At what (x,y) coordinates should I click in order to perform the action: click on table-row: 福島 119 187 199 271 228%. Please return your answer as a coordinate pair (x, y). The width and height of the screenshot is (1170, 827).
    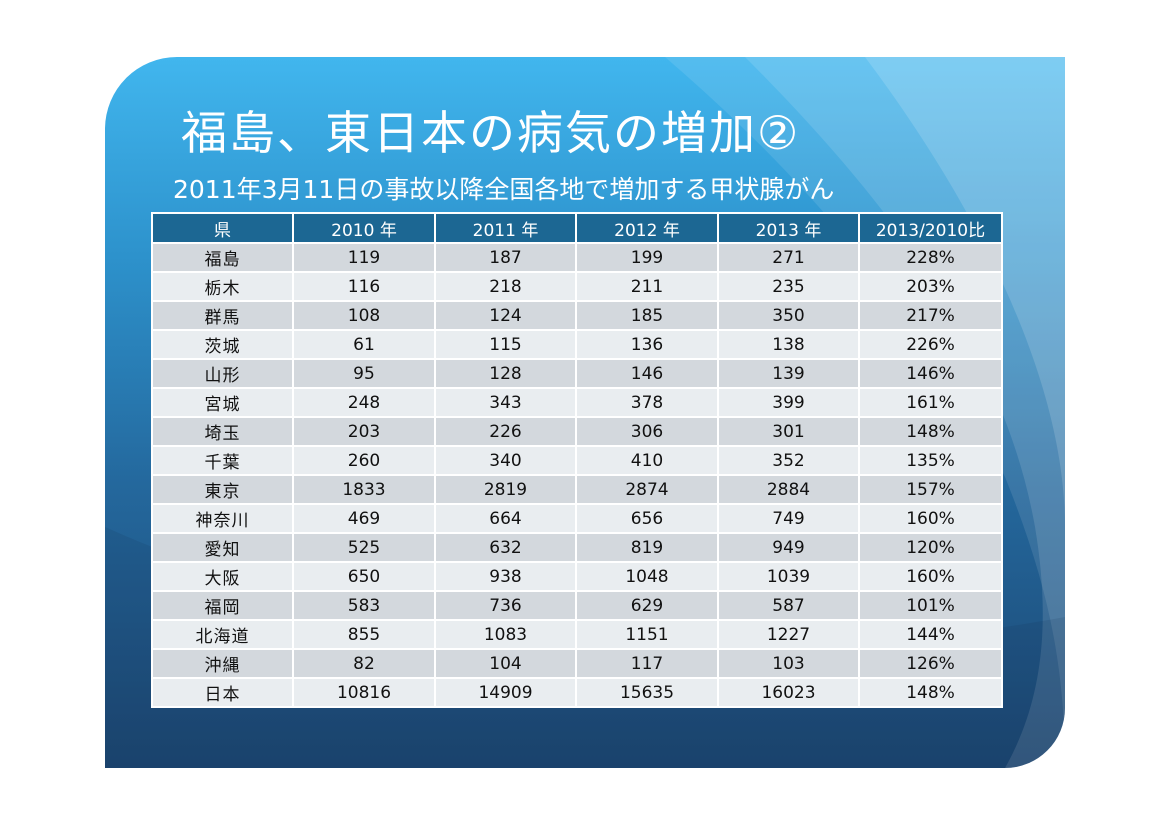
    Looking at the image, I should click on (577, 257).